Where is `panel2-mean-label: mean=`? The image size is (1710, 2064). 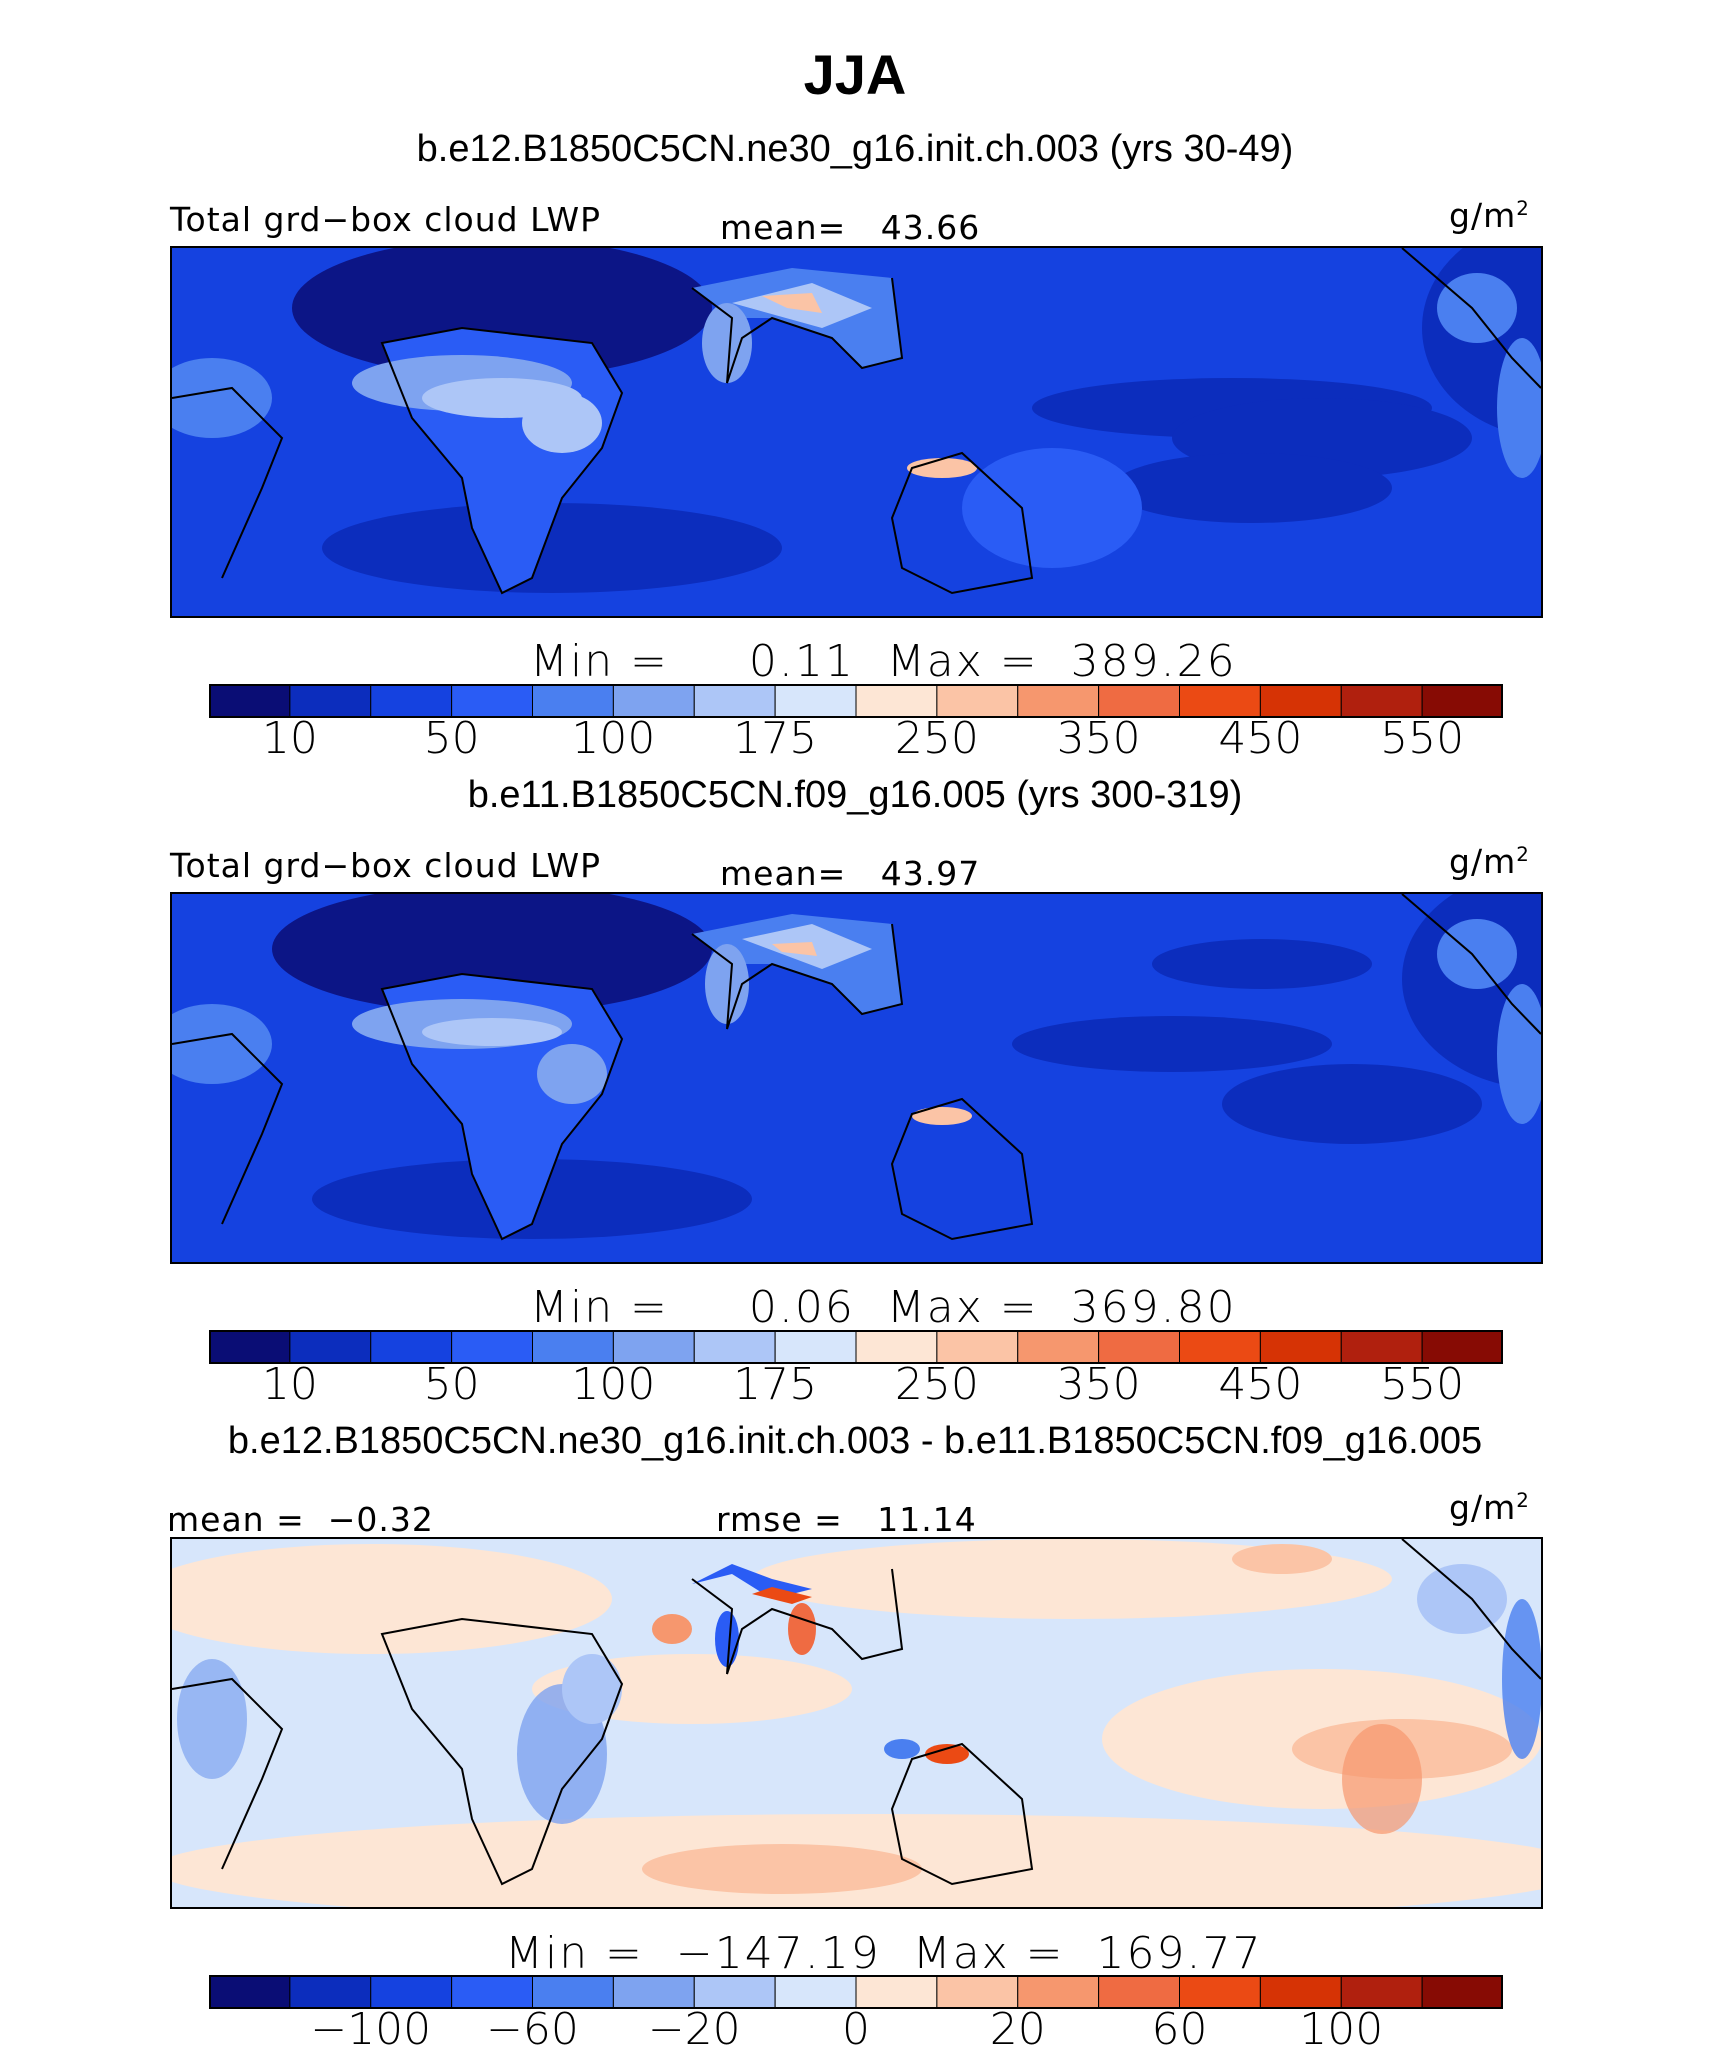 panel2-mean-label: mean= is located at coordinates (783, 873).